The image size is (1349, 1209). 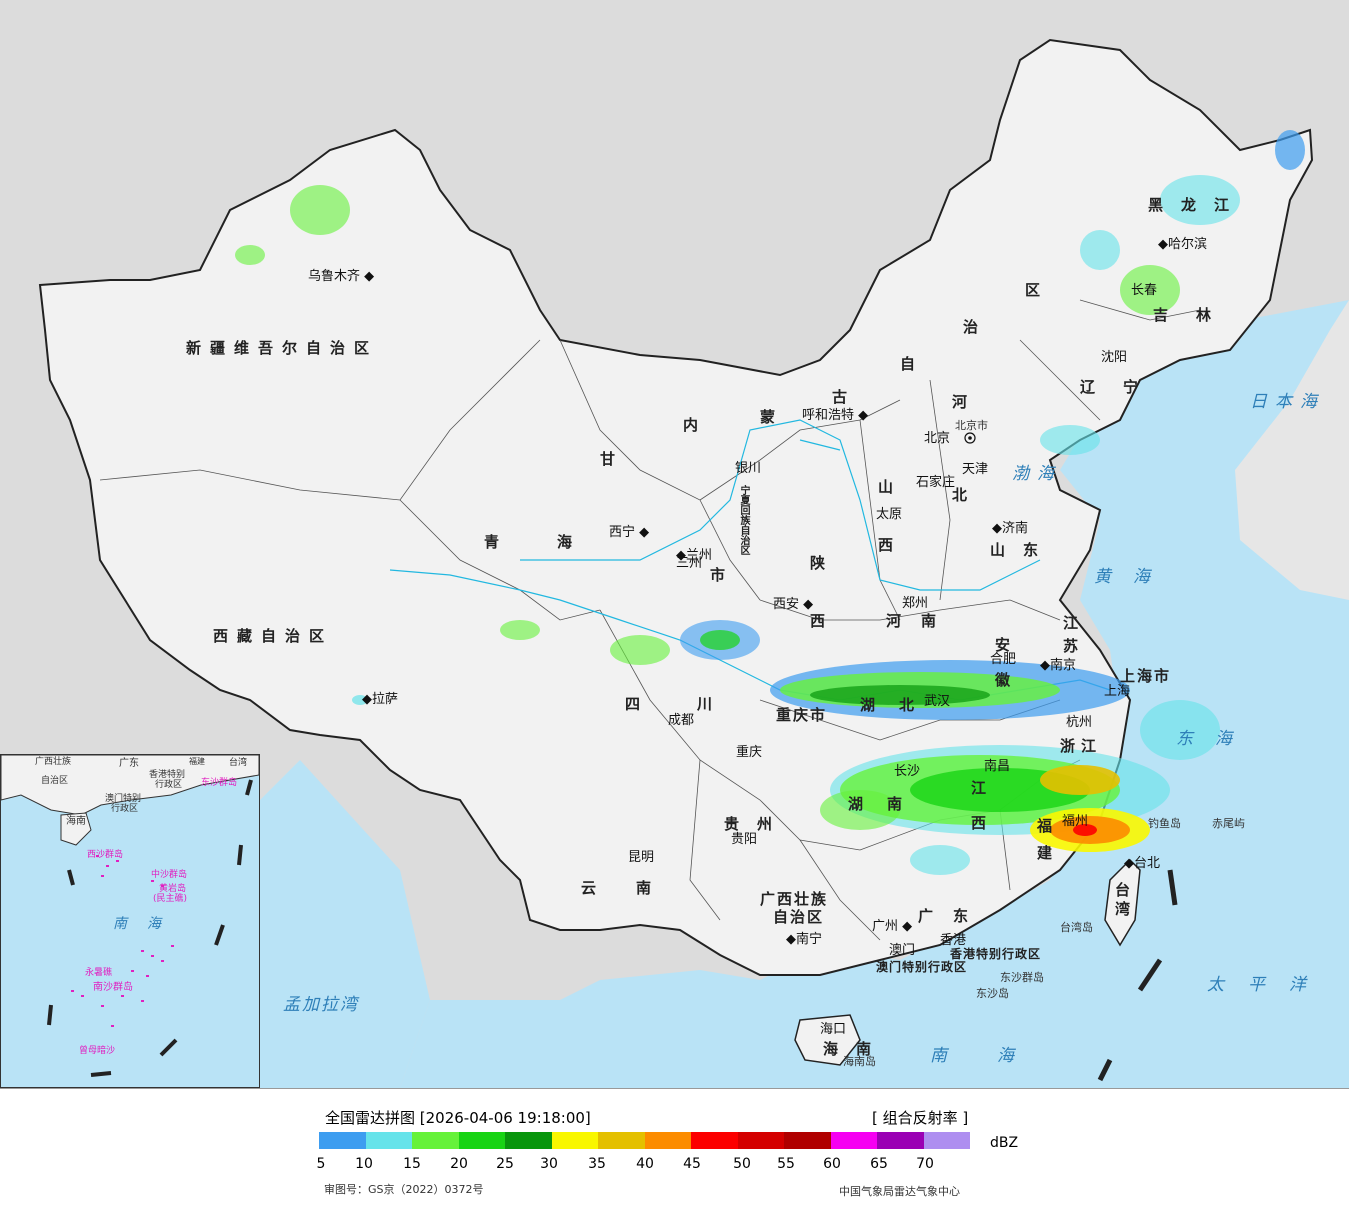 I want to click on prov-heilongjiang: 黑龙江, so click(x=1198, y=205).